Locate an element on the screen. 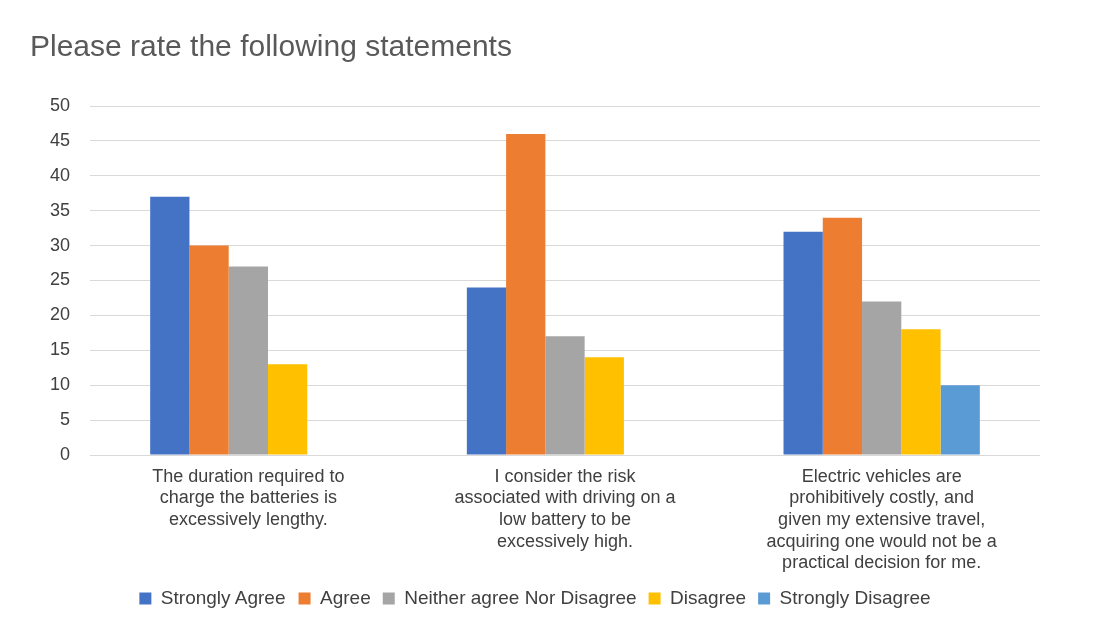  y-tick-label: 35 is located at coordinates (60, 209).